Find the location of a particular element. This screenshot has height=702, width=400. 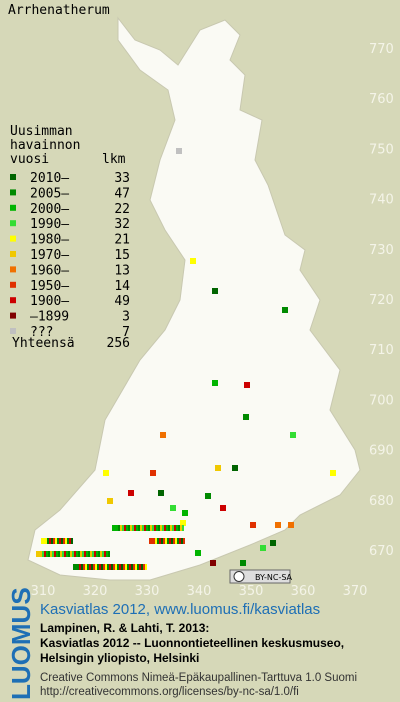

grid-east-label: 360 is located at coordinates (303, 591).